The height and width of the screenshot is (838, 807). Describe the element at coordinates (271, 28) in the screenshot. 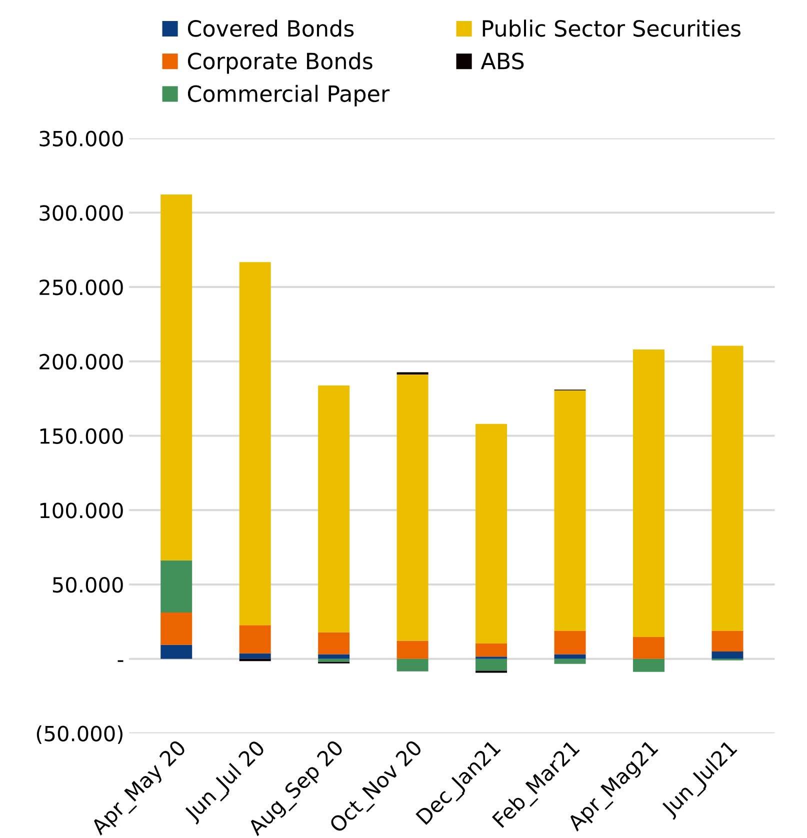

I see `legend-label: Covered Bonds` at that location.